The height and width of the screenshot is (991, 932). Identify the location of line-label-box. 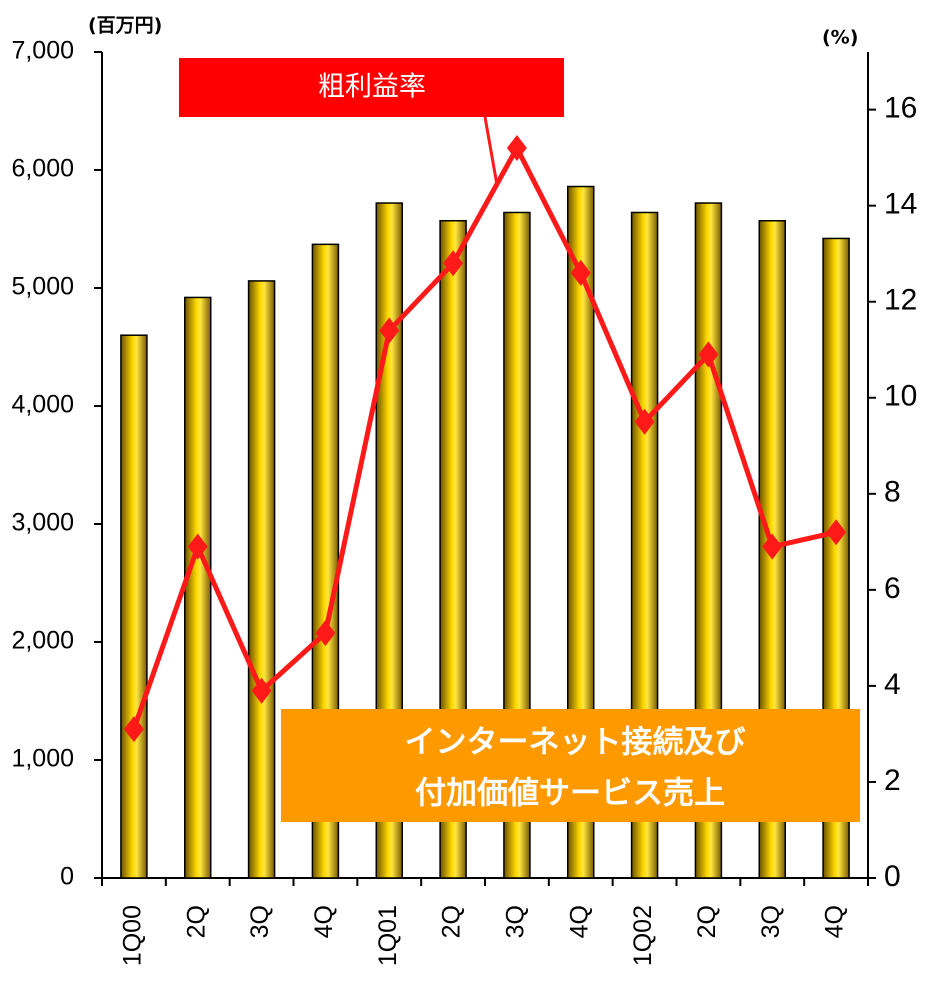
(371, 87).